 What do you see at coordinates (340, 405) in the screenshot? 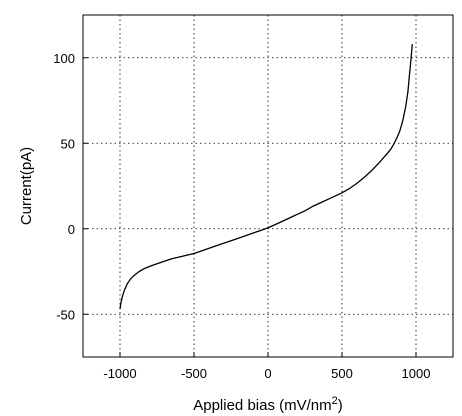
I see `x-axis-label-suffix: )` at bounding box center [340, 405].